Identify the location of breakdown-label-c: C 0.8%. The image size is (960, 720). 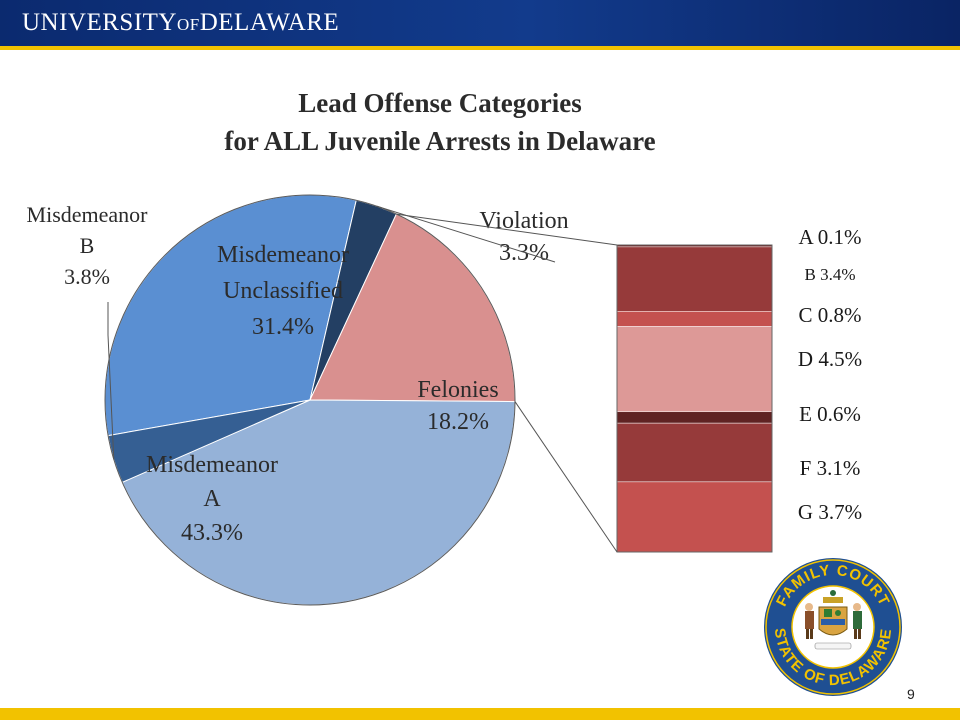
(830, 315).